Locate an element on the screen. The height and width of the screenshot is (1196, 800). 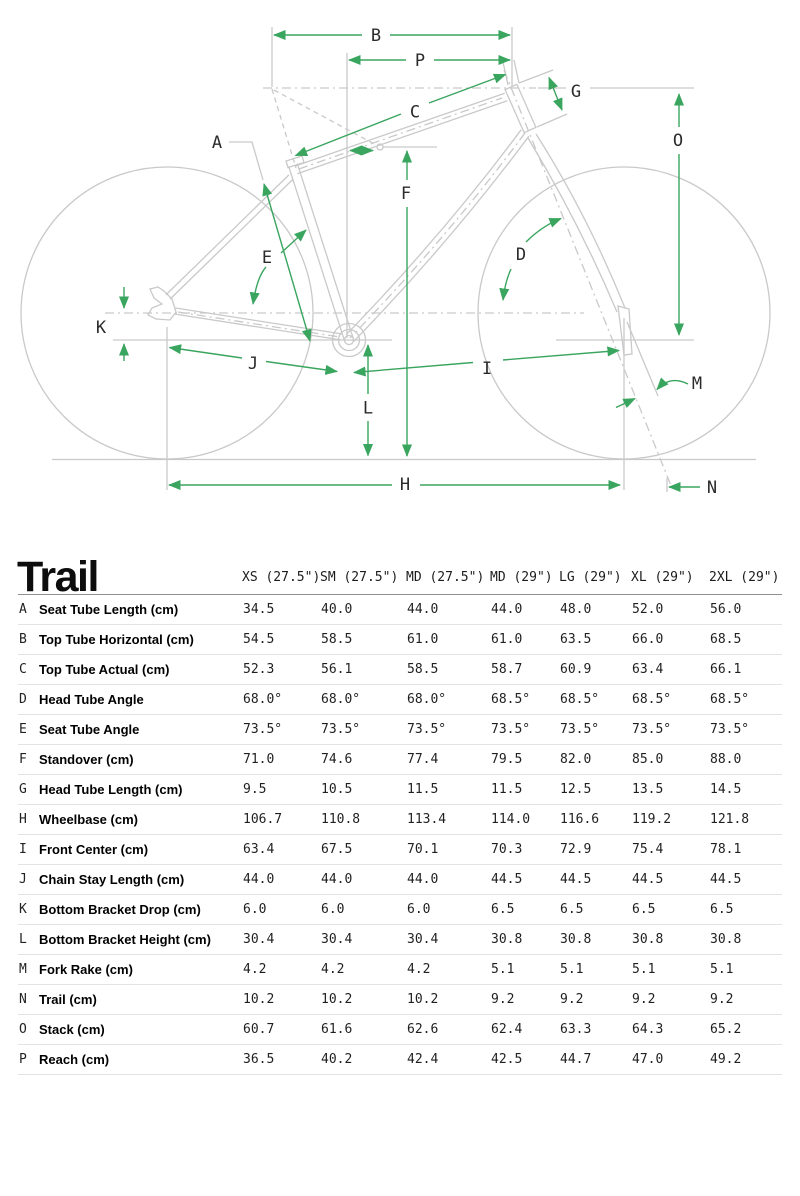
cell-value: 121.8 is located at coordinates (745, 819).